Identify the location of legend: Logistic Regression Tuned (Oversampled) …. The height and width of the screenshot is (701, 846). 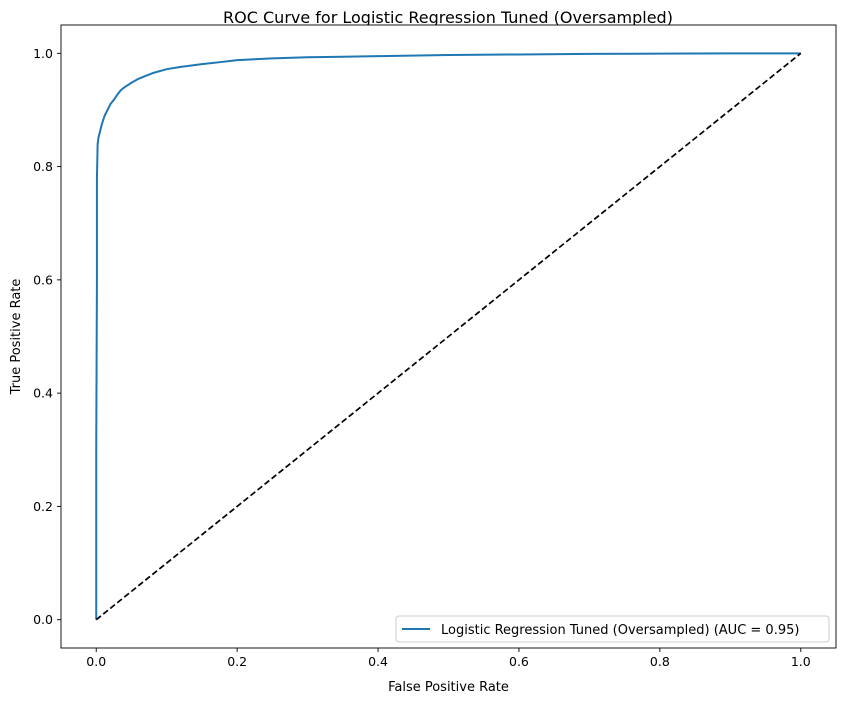
(612, 629).